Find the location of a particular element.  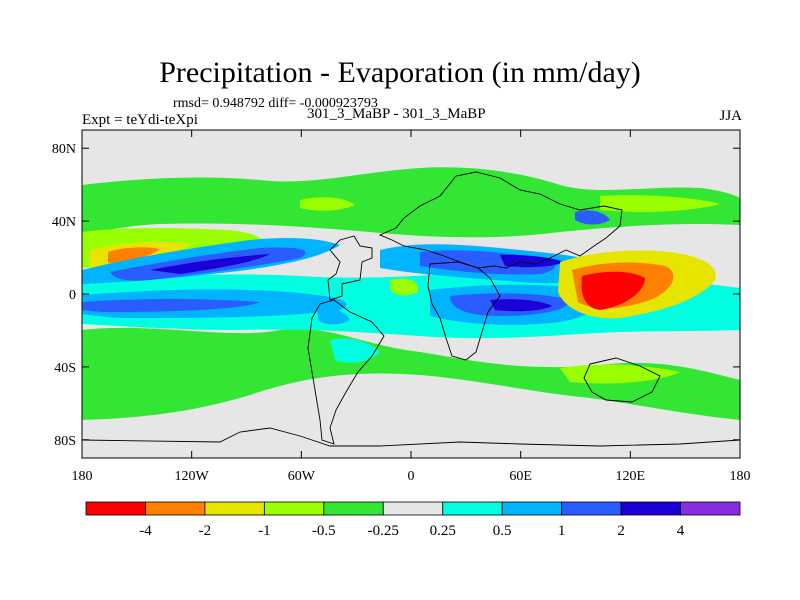

stats-text: rmsd= 0.948792 diff= -0.000923793 is located at coordinates (275, 103).